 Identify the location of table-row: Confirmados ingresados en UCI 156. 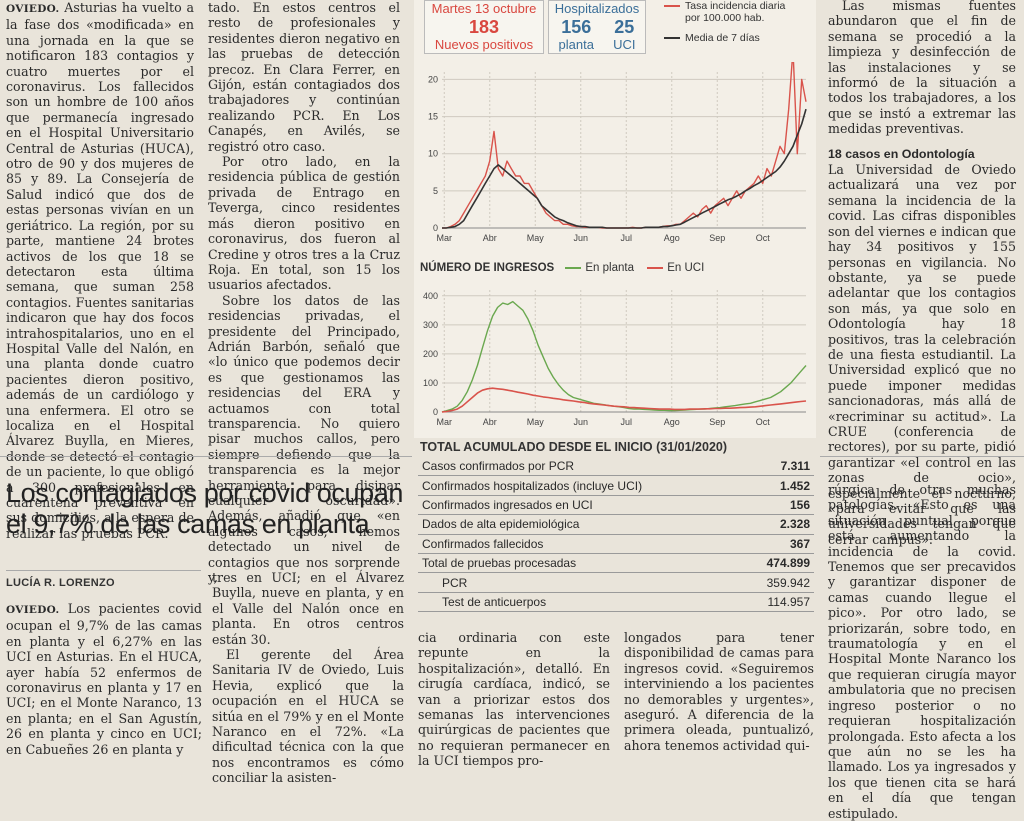
(616, 505).